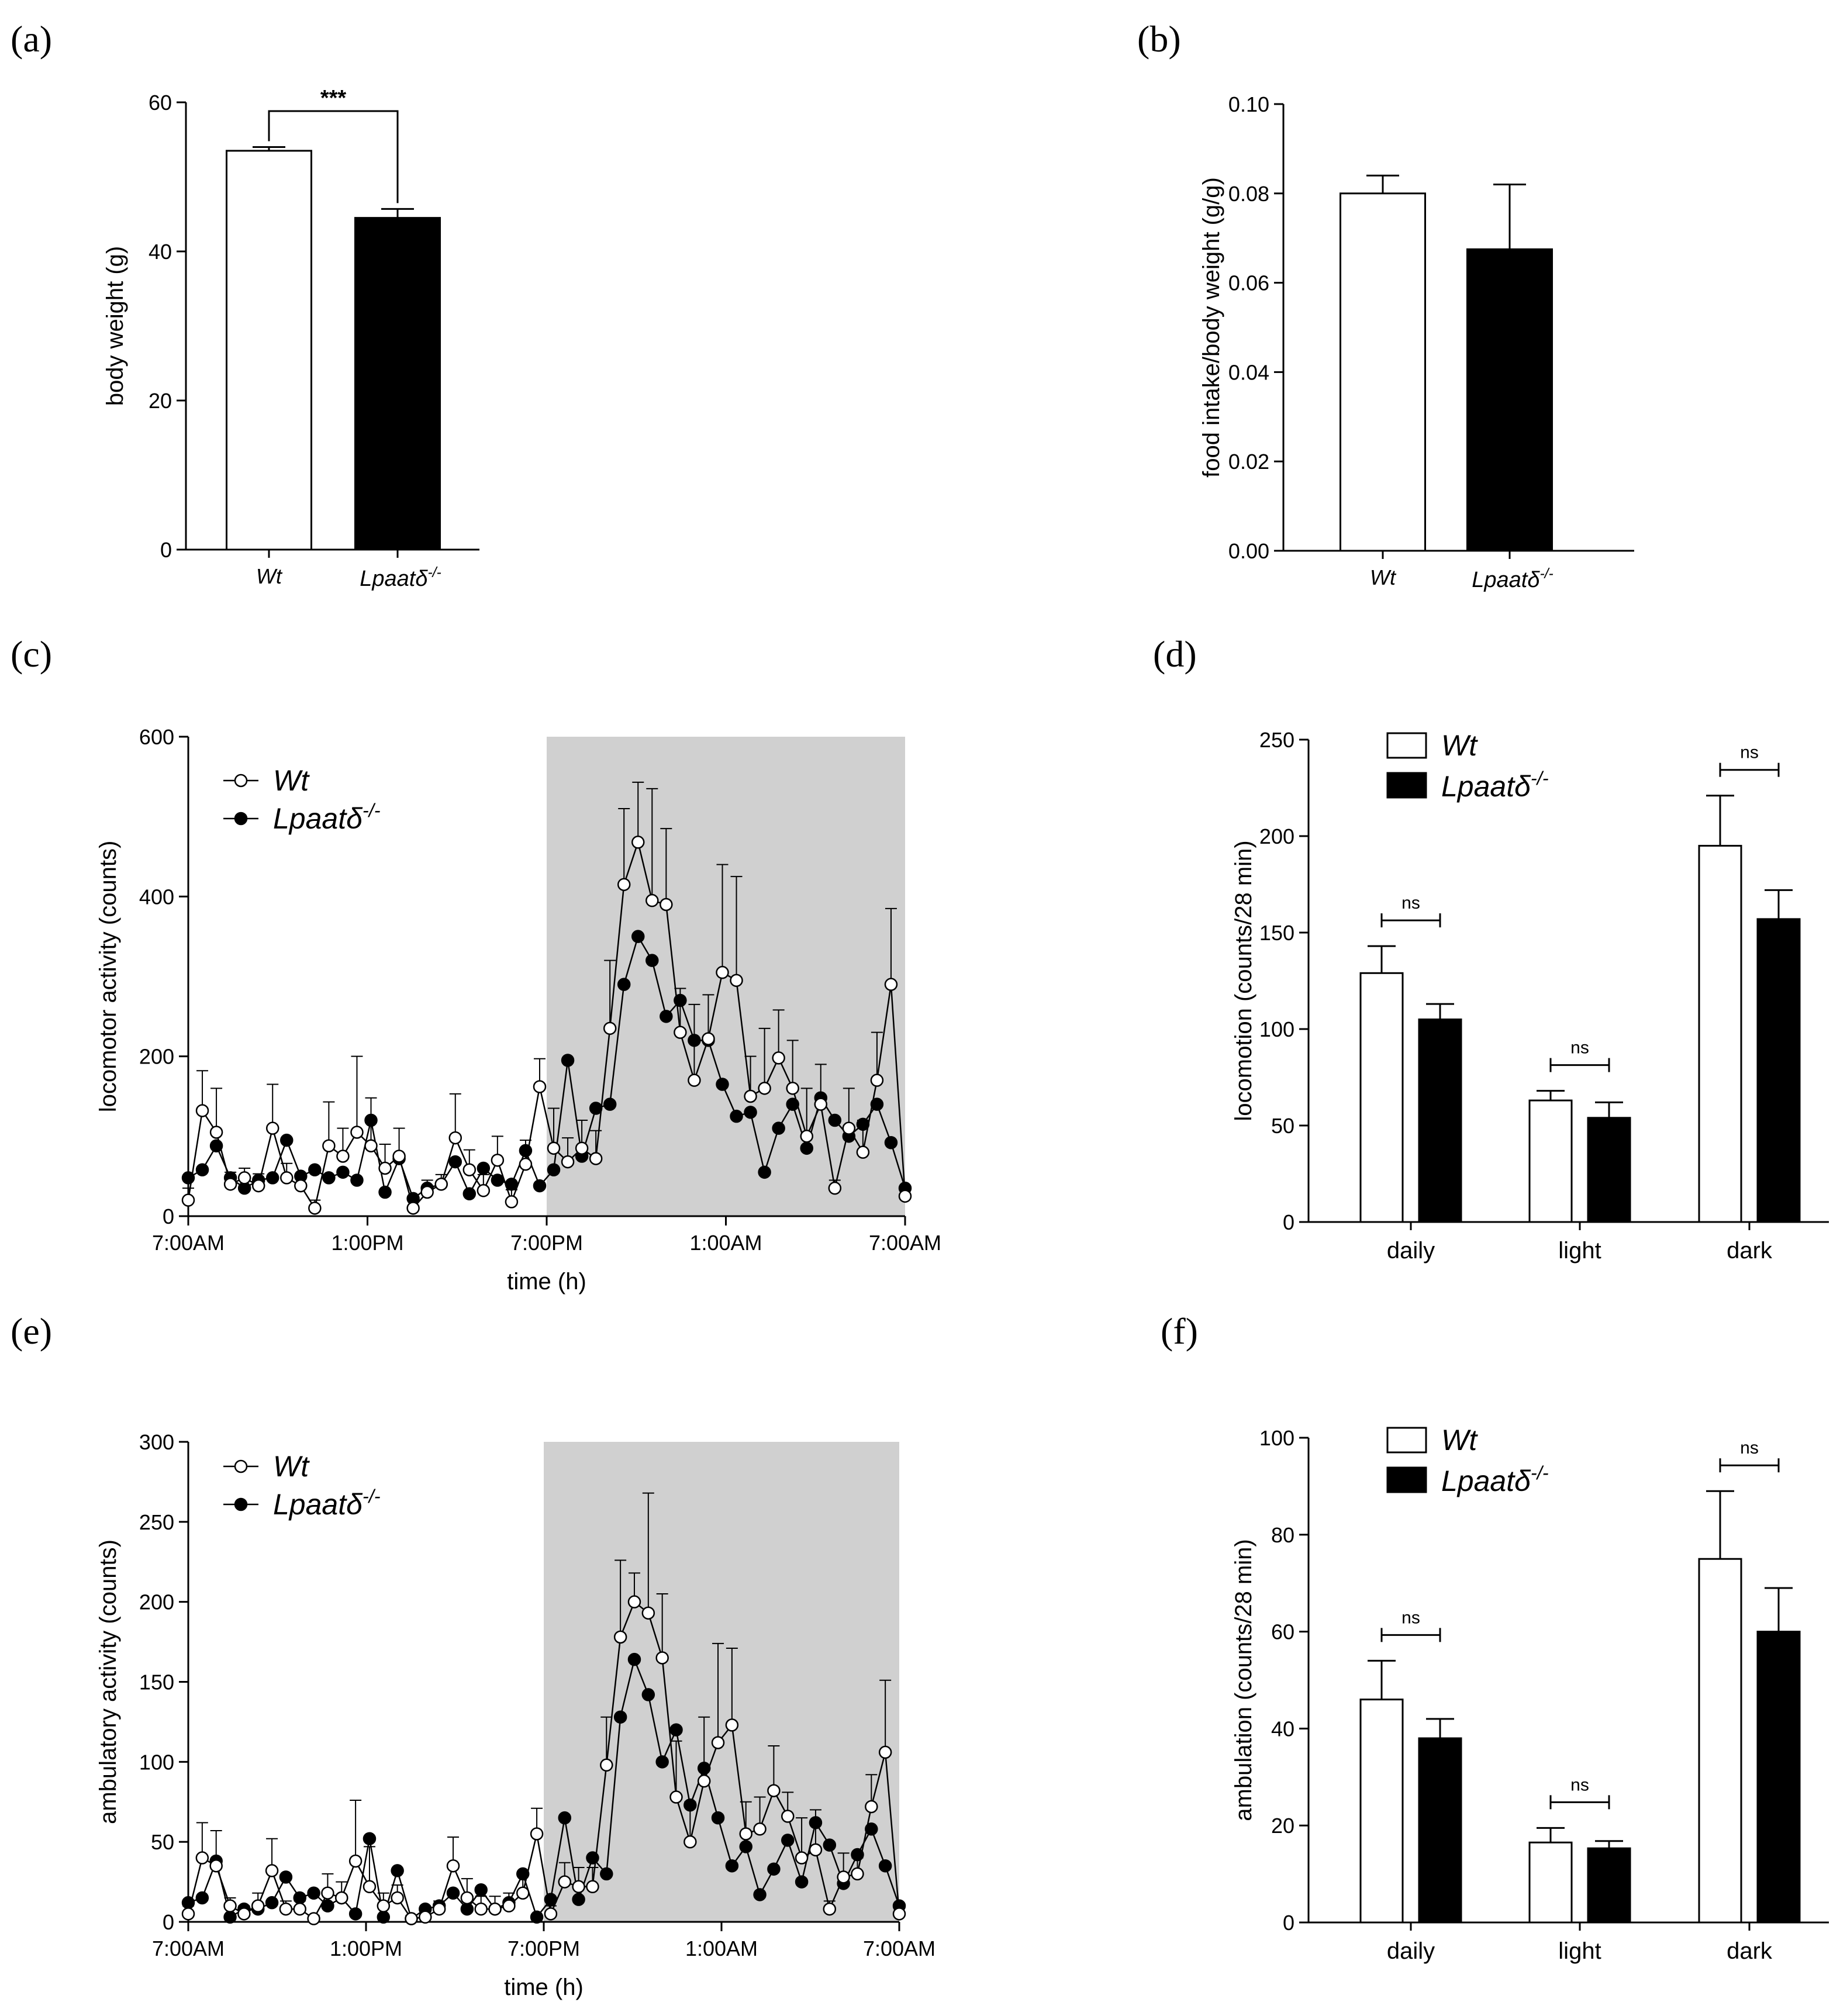 The image size is (1840, 2016). Describe the element at coordinates (157, 897) in the screenshot. I see `y-tick-label-c: 400` at that location.